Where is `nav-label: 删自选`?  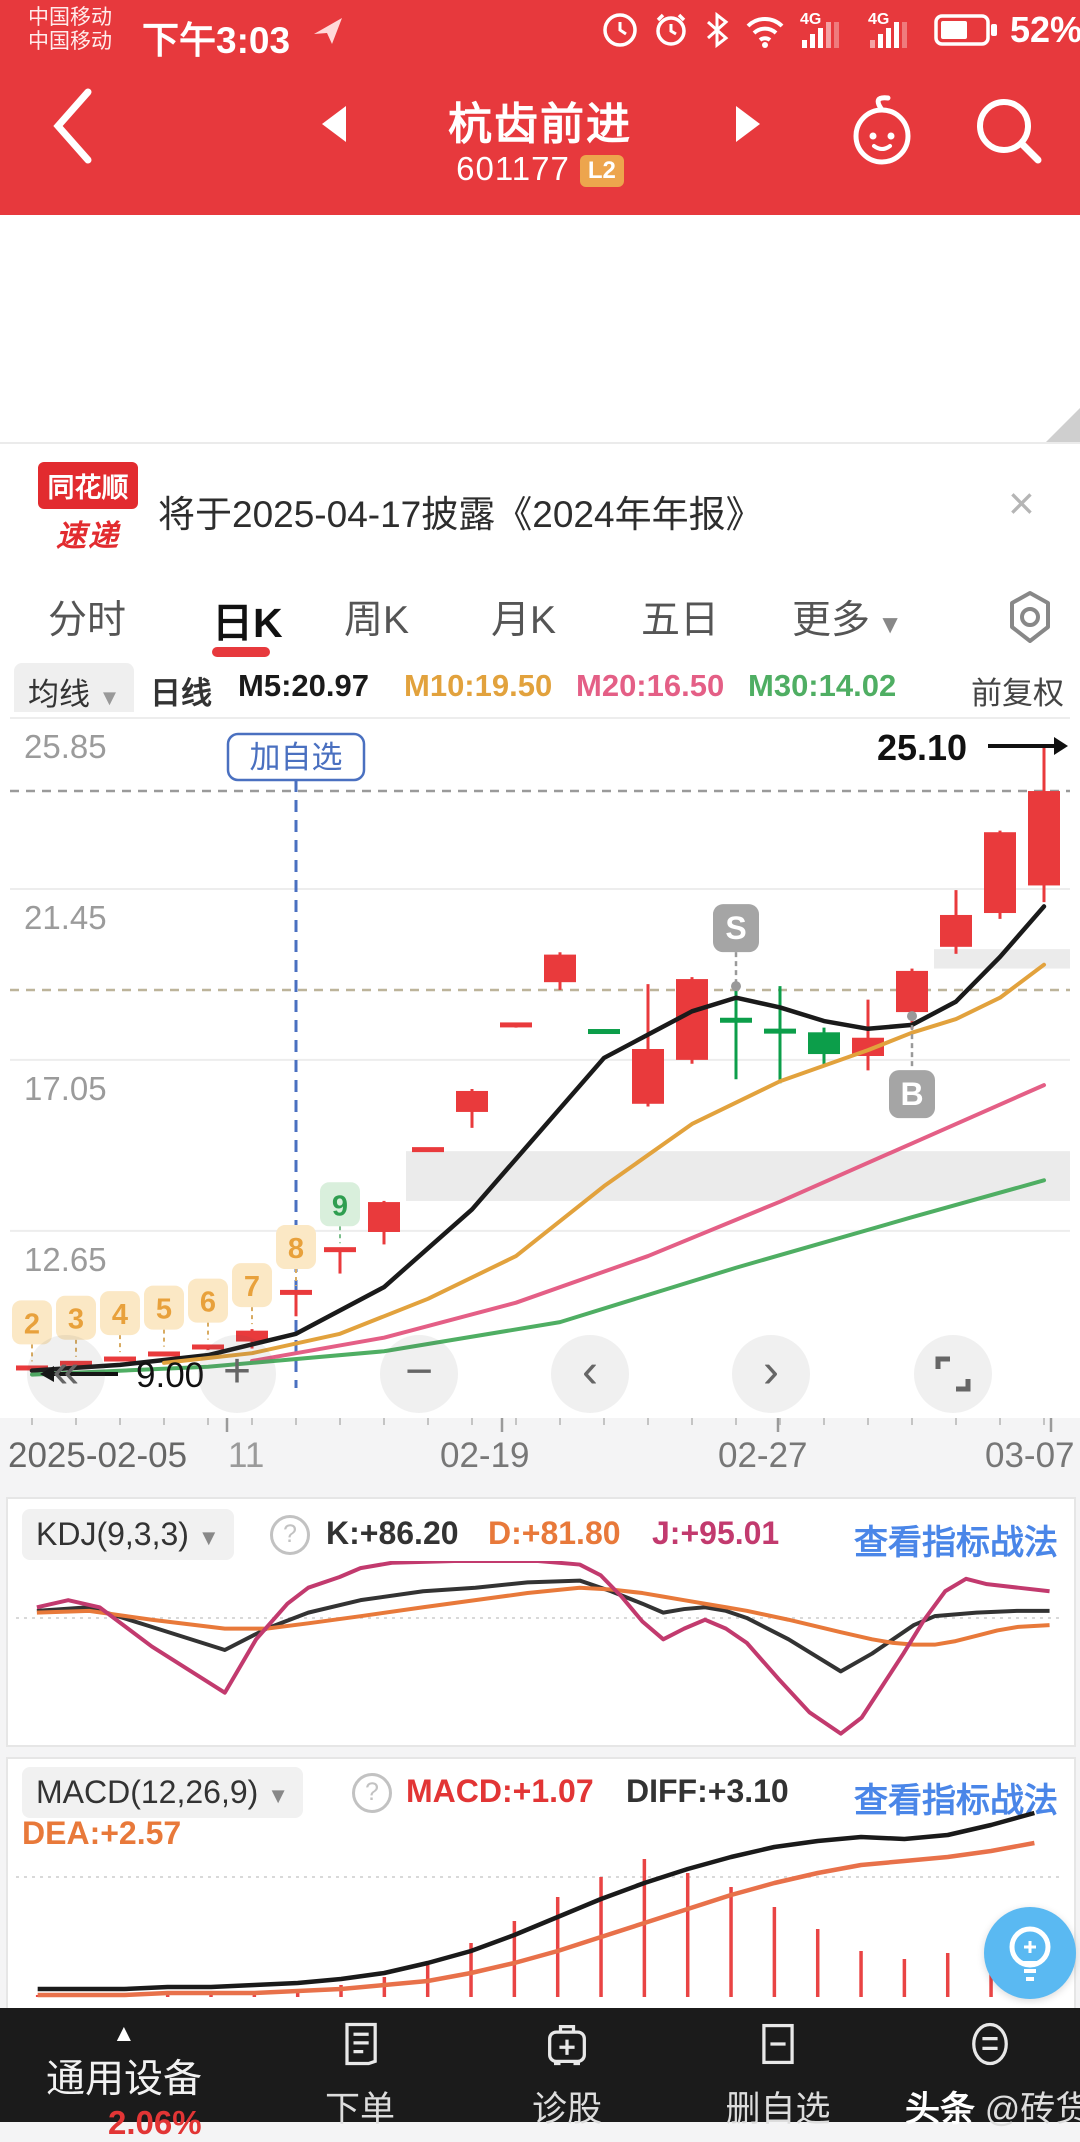 nav-label: 删自选 is located at coordinates (778, 2109).